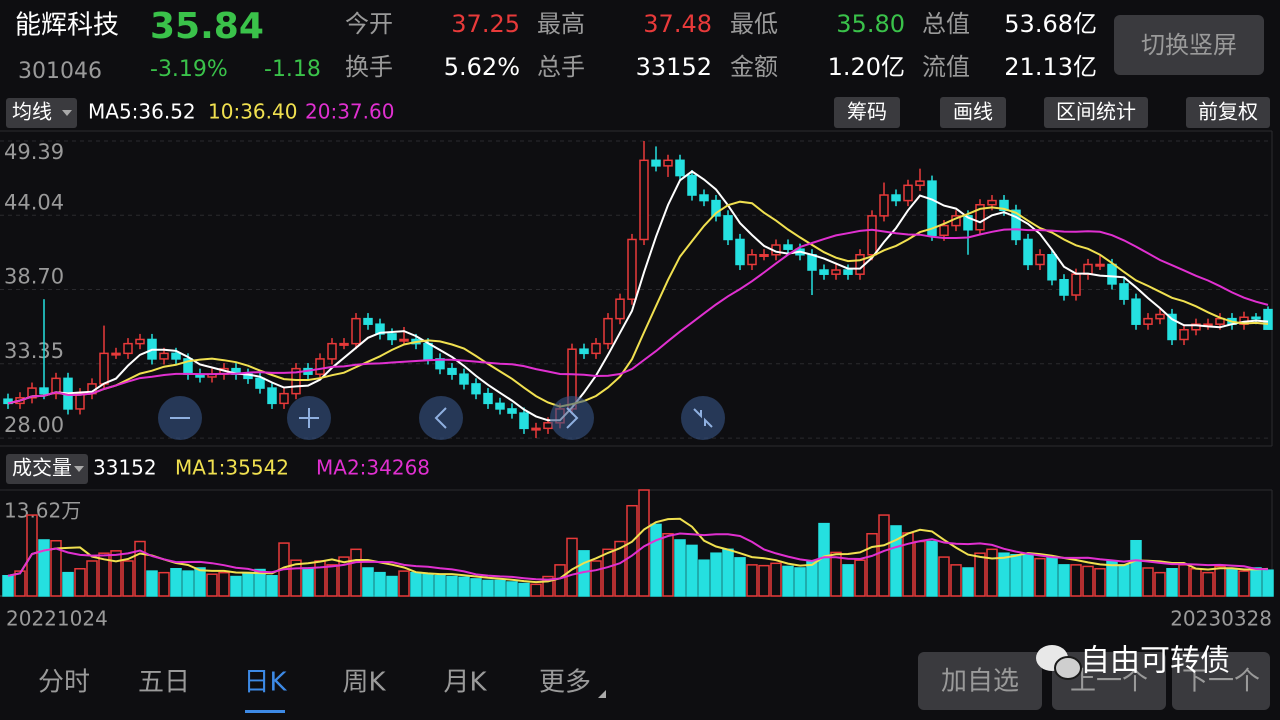  I want to click on stat-value: 5.62%, so click(482, 67).